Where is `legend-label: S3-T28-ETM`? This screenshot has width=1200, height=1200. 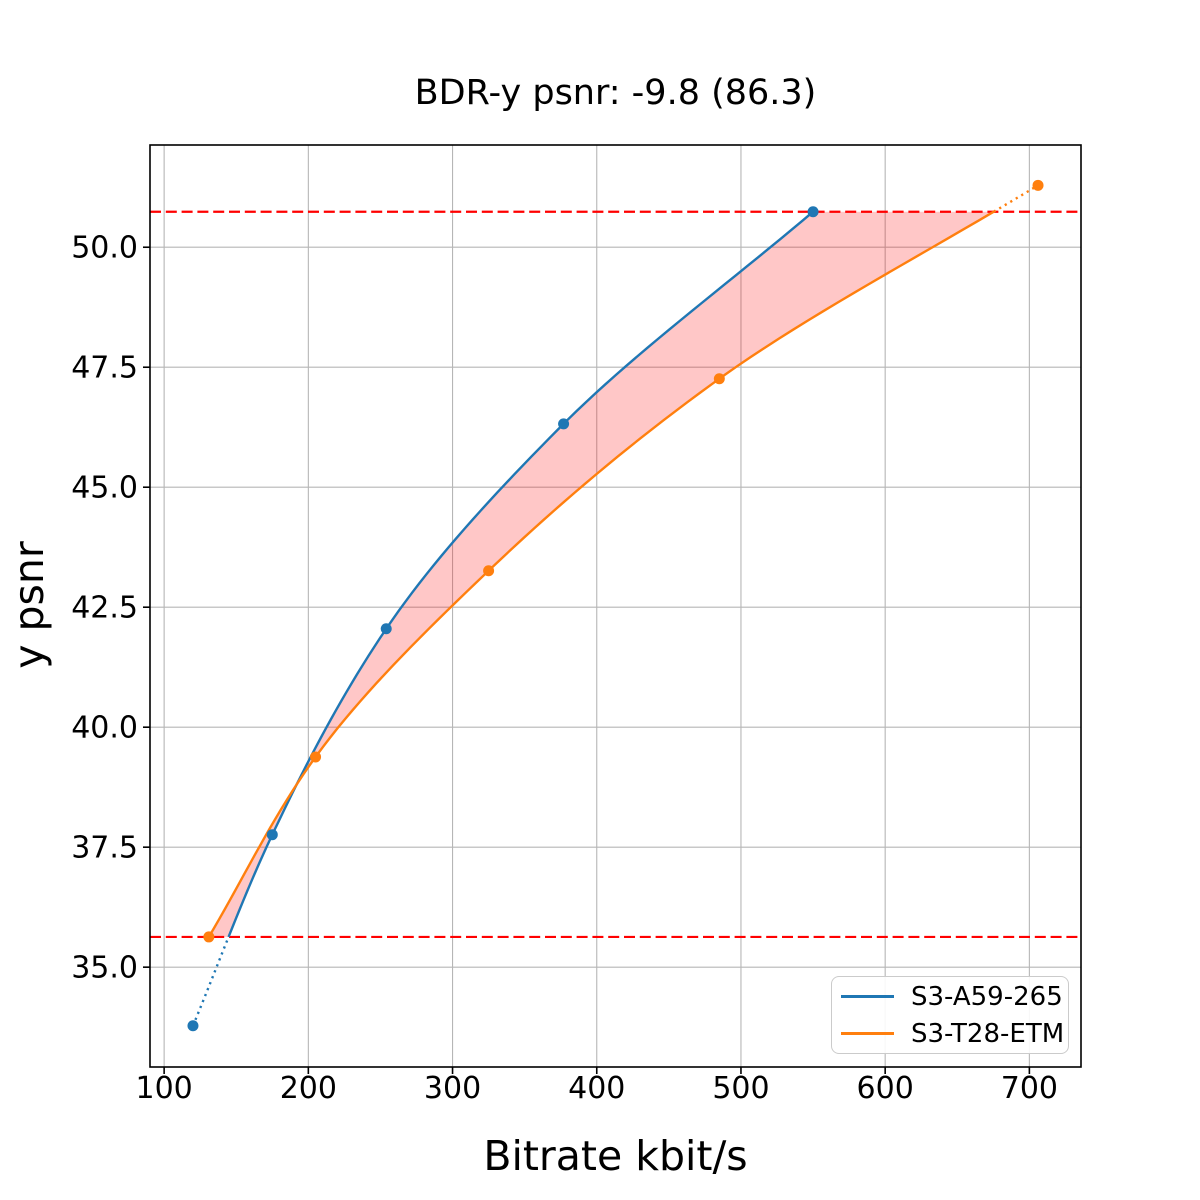
legend-label: S3-T28-ETM is located at coordinates (988, 1033).